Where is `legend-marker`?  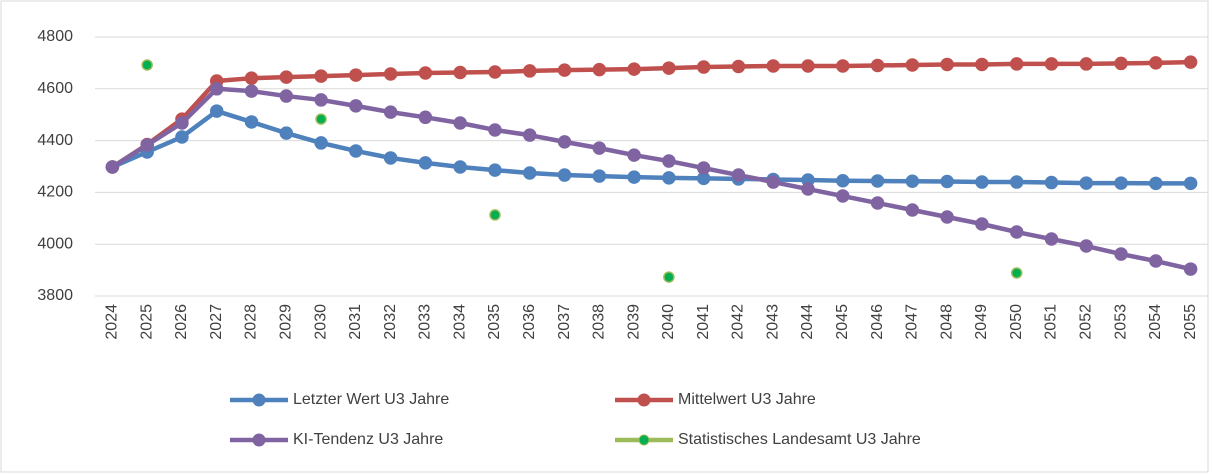
legend-marker is located at coordinates (259, 400).